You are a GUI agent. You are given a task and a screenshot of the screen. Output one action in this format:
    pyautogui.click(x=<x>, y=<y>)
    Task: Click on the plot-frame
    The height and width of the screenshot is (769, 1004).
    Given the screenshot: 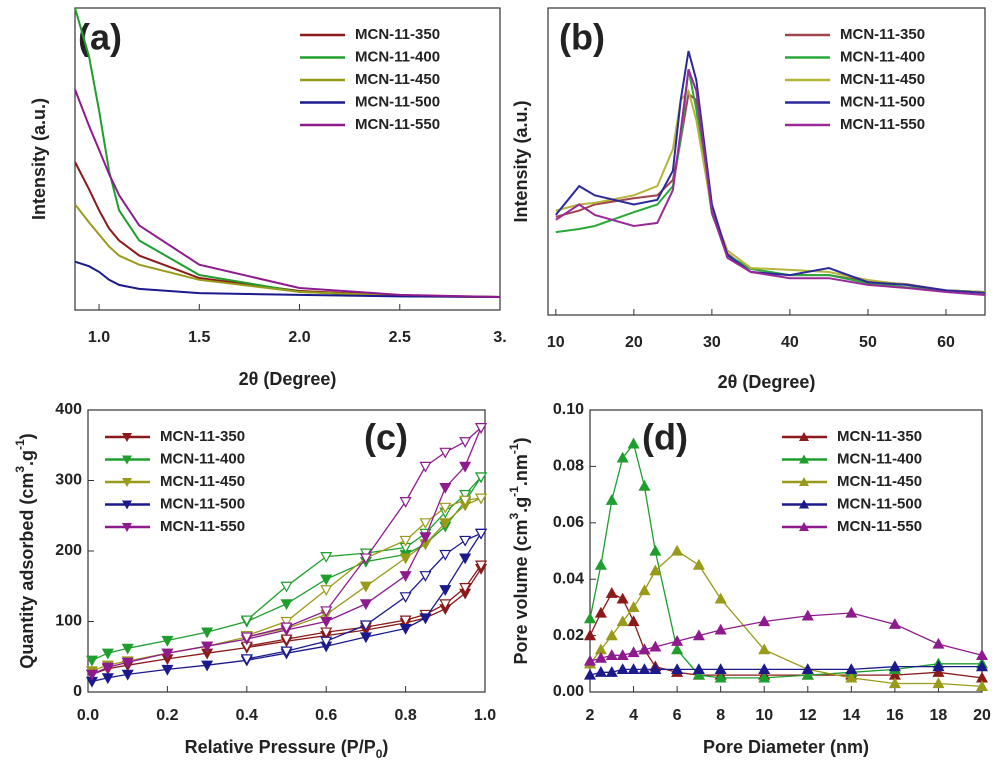 What is the action you would take?
    pyautogui.click(x=786, y=551)
    